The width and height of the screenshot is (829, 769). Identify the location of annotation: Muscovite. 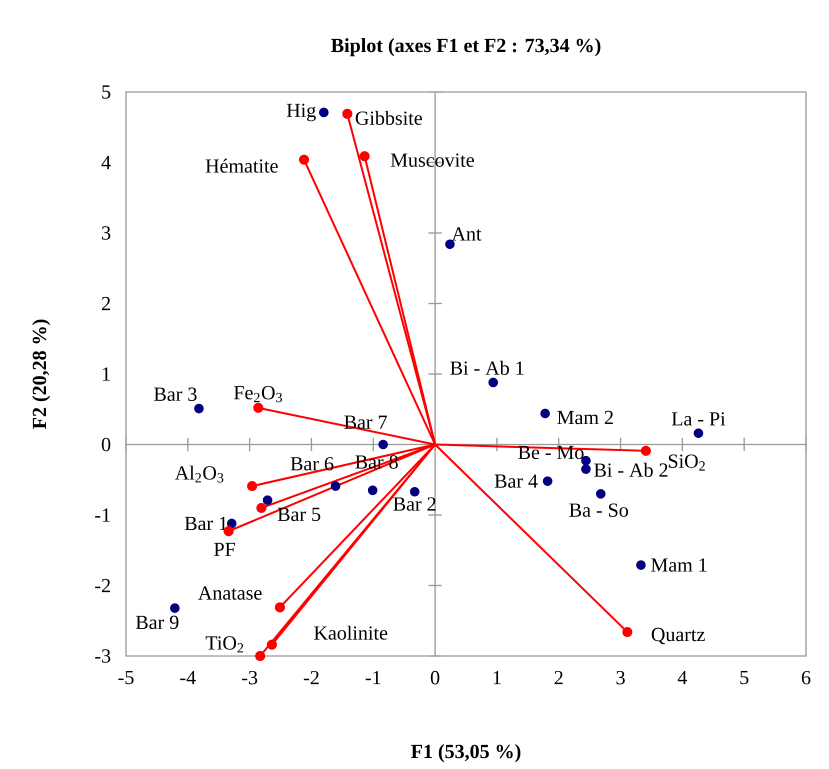
(432, 160).